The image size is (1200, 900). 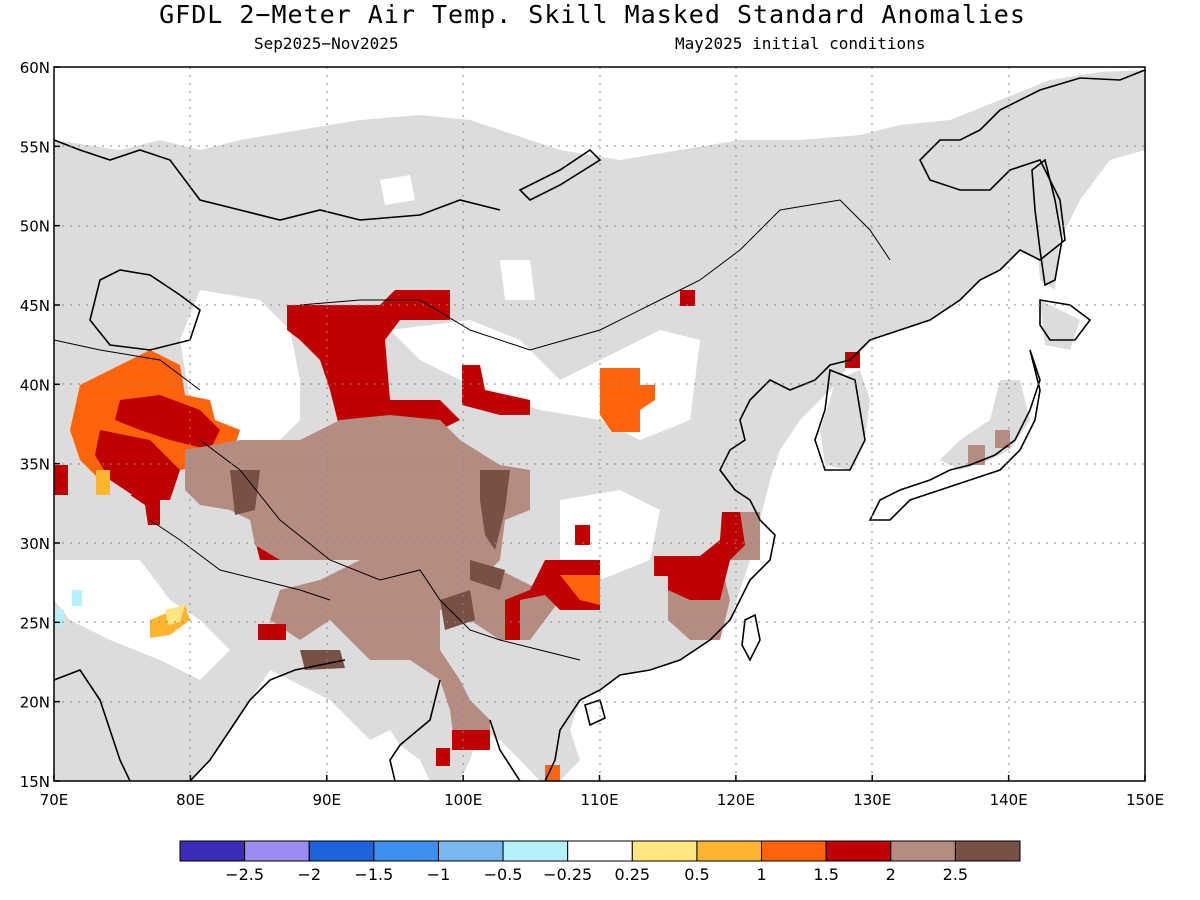 I want to click on colorbar-label: 1.5, so click(x=825, y=874).